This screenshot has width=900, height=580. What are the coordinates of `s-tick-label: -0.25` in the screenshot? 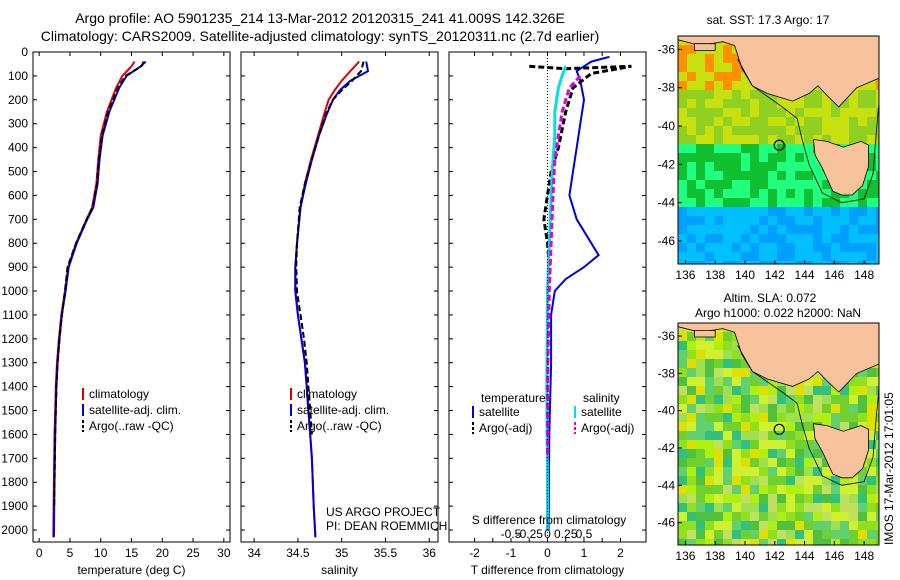 It's located at (530, 534).